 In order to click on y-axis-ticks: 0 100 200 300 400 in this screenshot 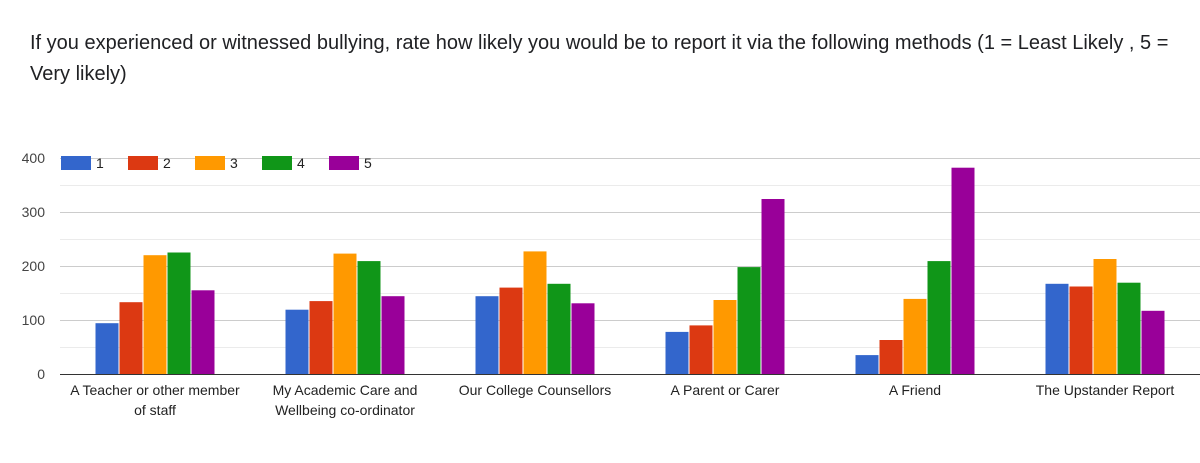, I will do `click(34, 266)`.